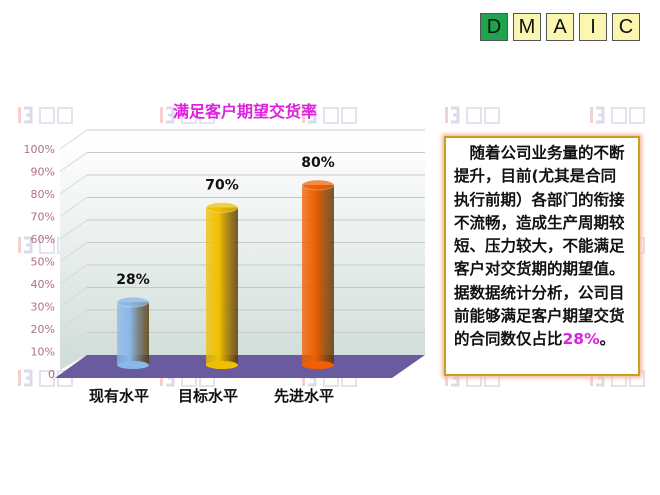 This screenshot has width=660, height=495. I want to click on y-tick-label: 40%, so click(43, 284).